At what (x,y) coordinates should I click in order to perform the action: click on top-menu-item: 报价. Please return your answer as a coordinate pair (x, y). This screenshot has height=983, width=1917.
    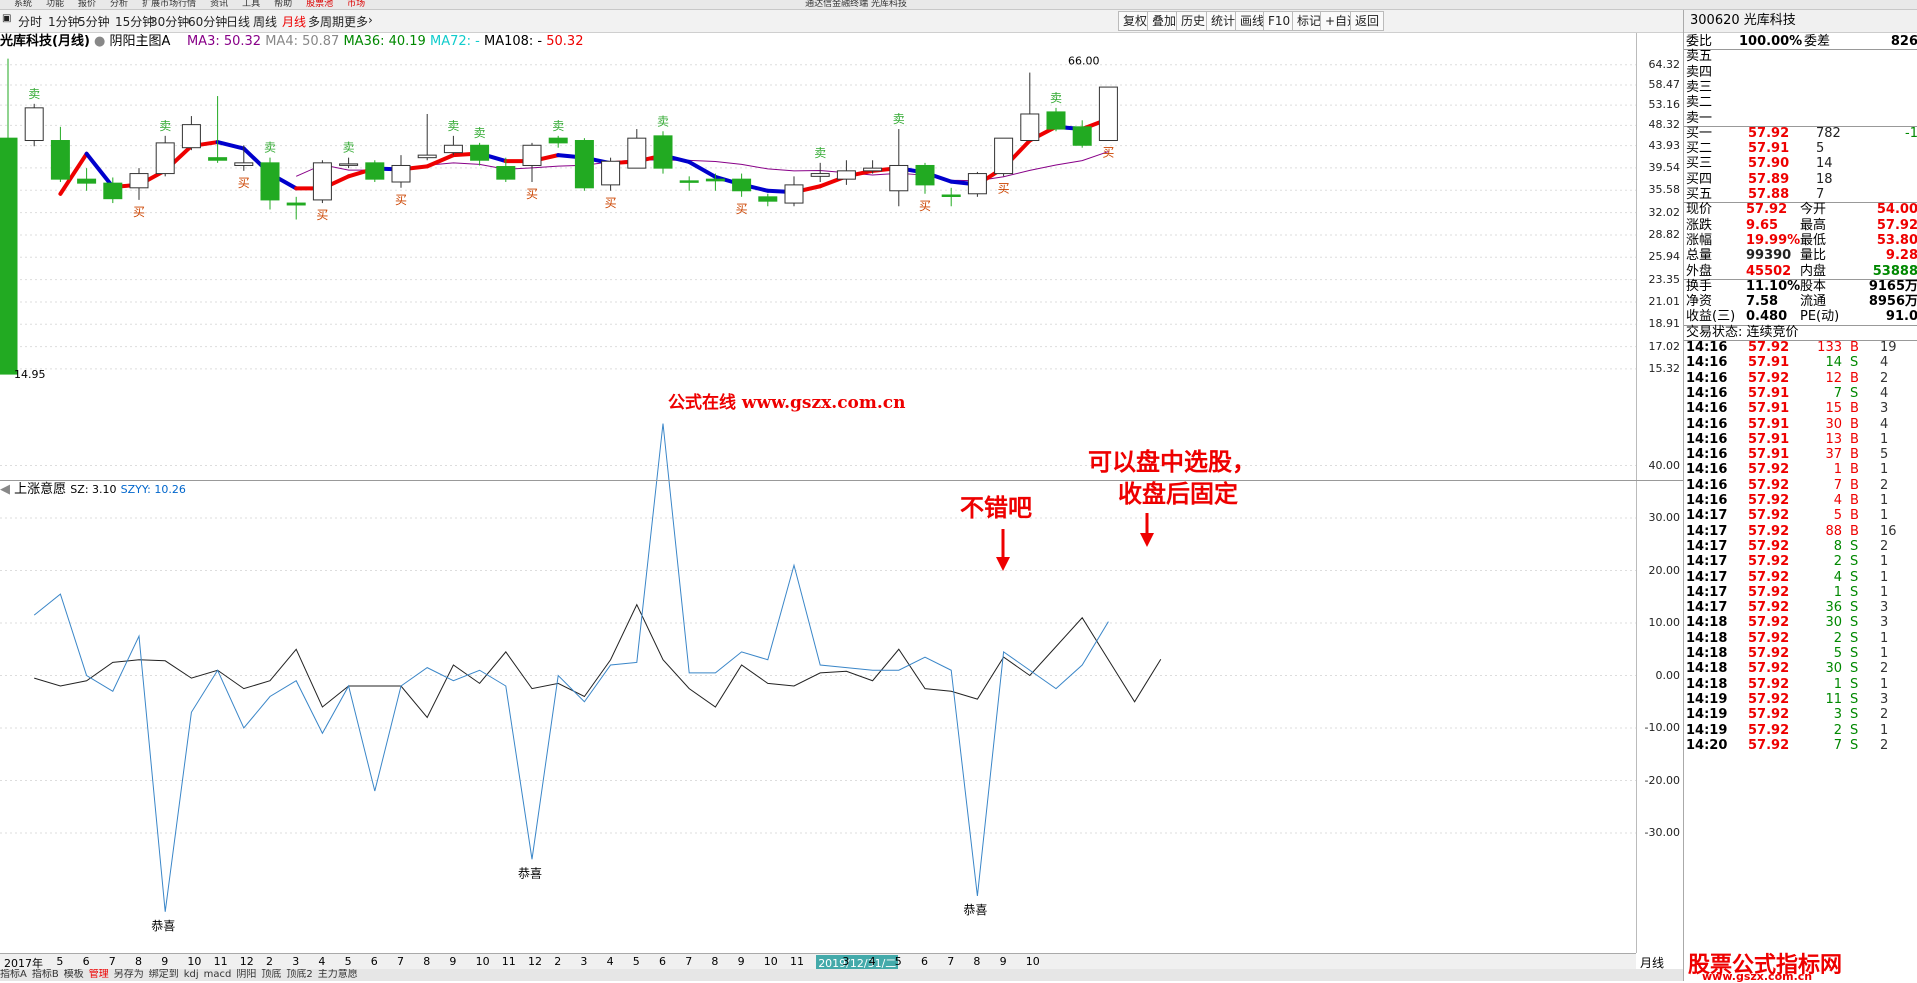
    Looking at the image, I should click on (87, 4).